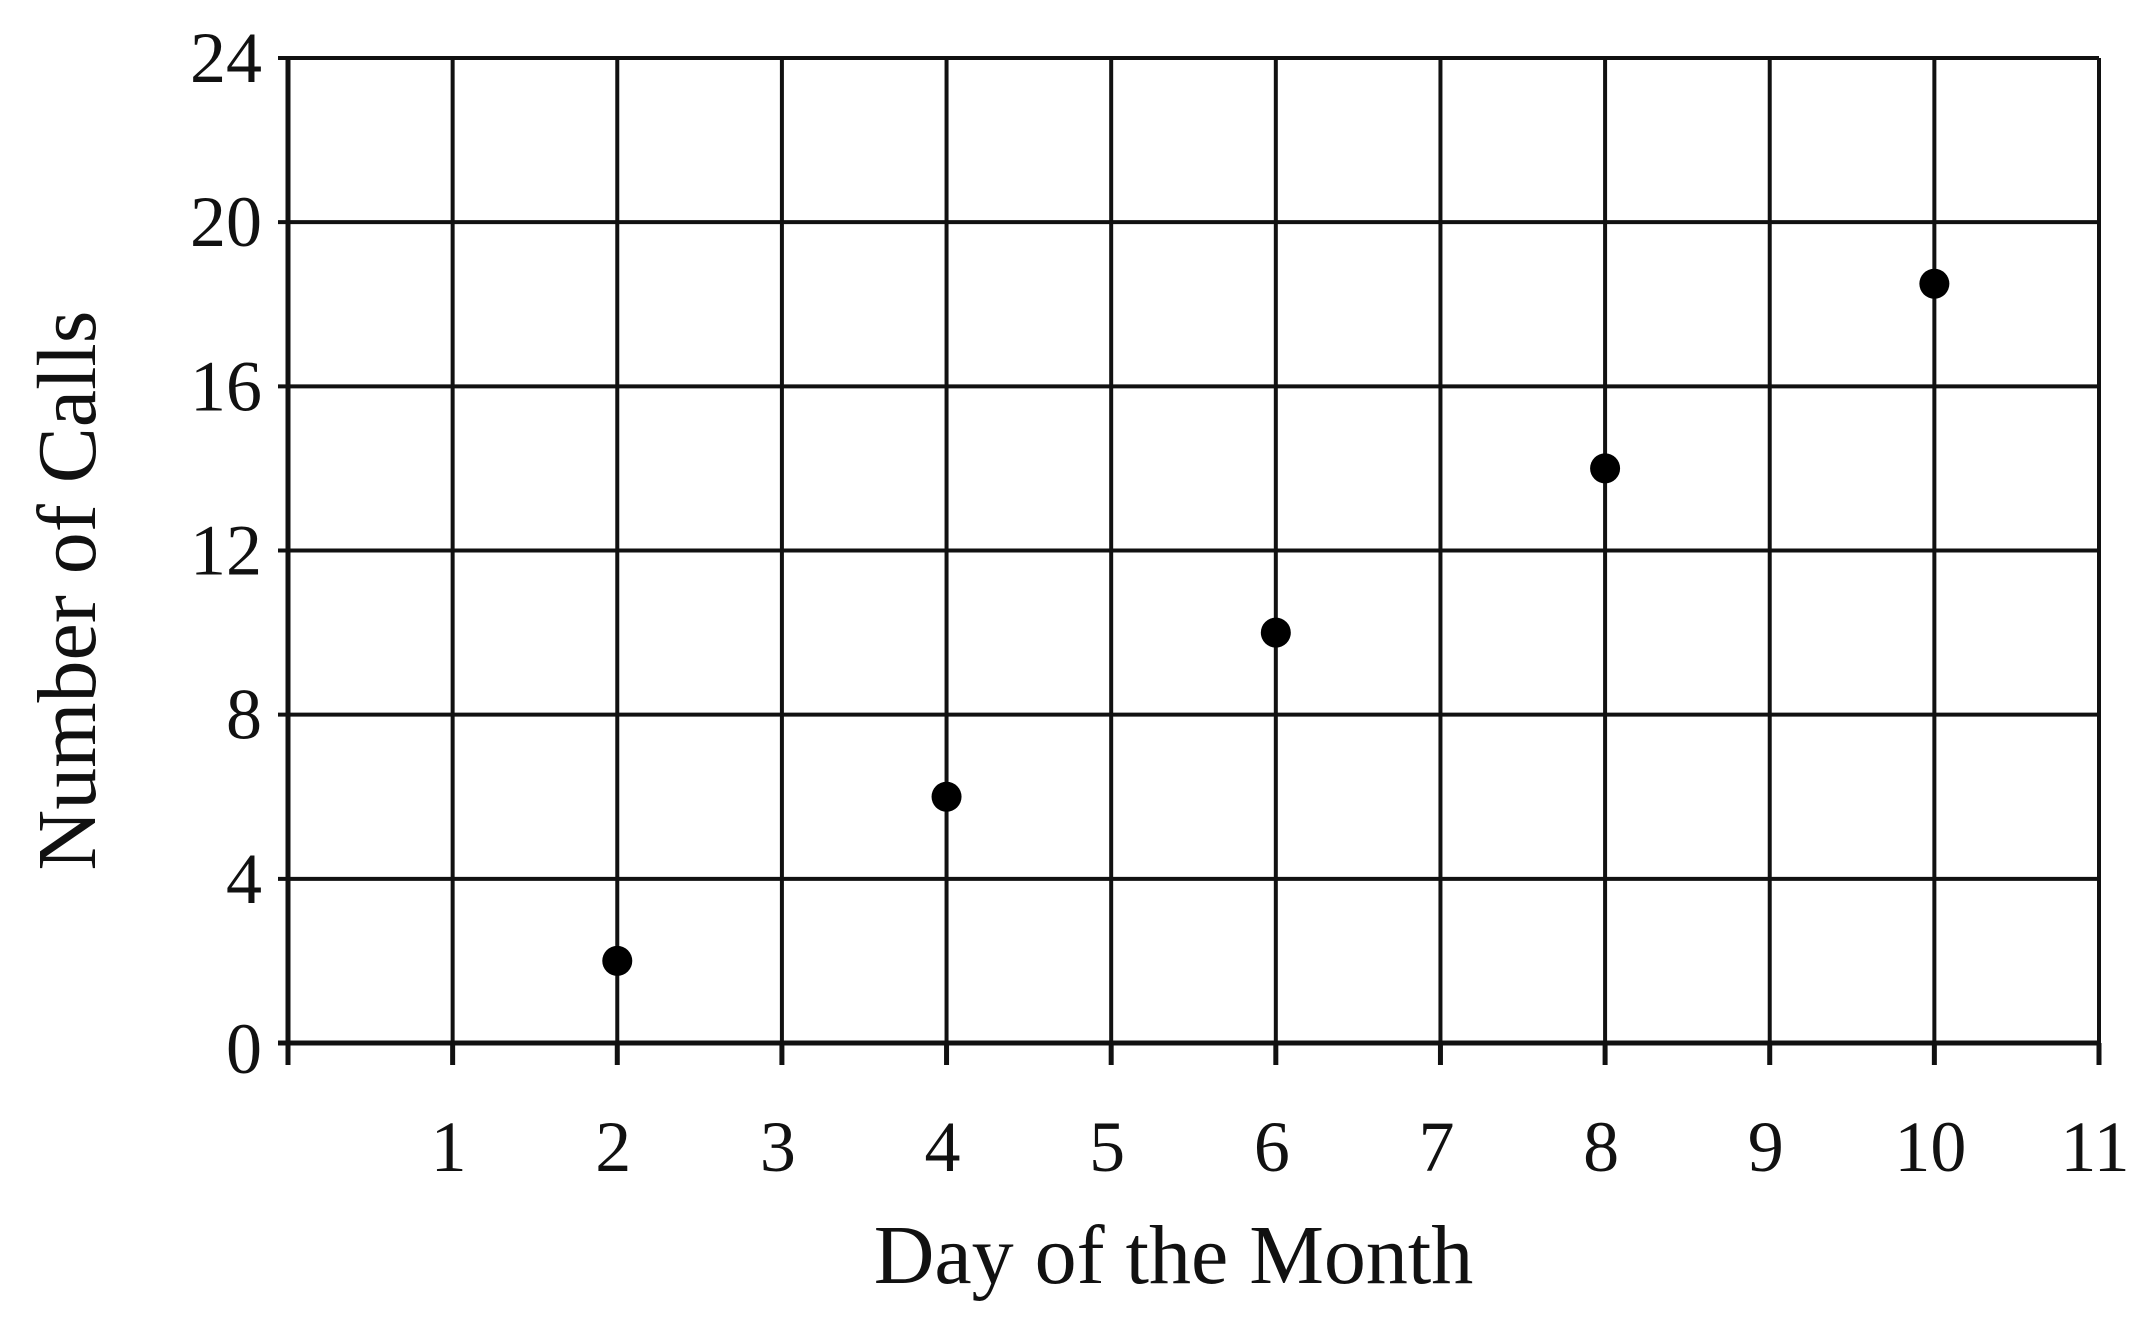 The height and width of the screenshot is (1321, 2146). Describe the element at coordinates (943, 1147) in the screenshot. I see `x-tick-label: 4` at that location.